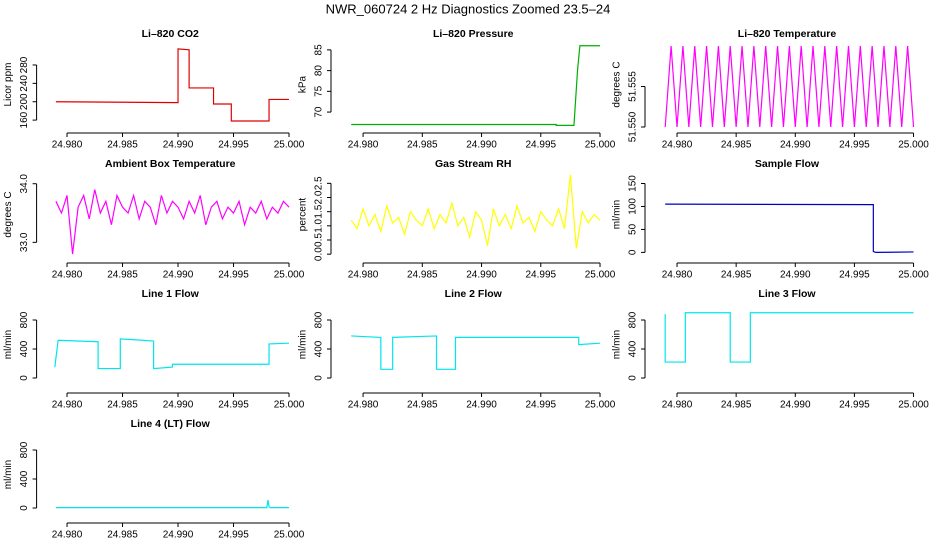 Image resolution: width=936 pixels, height=540 pixels. Describe the element at coordinates (24, 242) in the screenshot. I see `y-tick-label: 33.0` at that location.